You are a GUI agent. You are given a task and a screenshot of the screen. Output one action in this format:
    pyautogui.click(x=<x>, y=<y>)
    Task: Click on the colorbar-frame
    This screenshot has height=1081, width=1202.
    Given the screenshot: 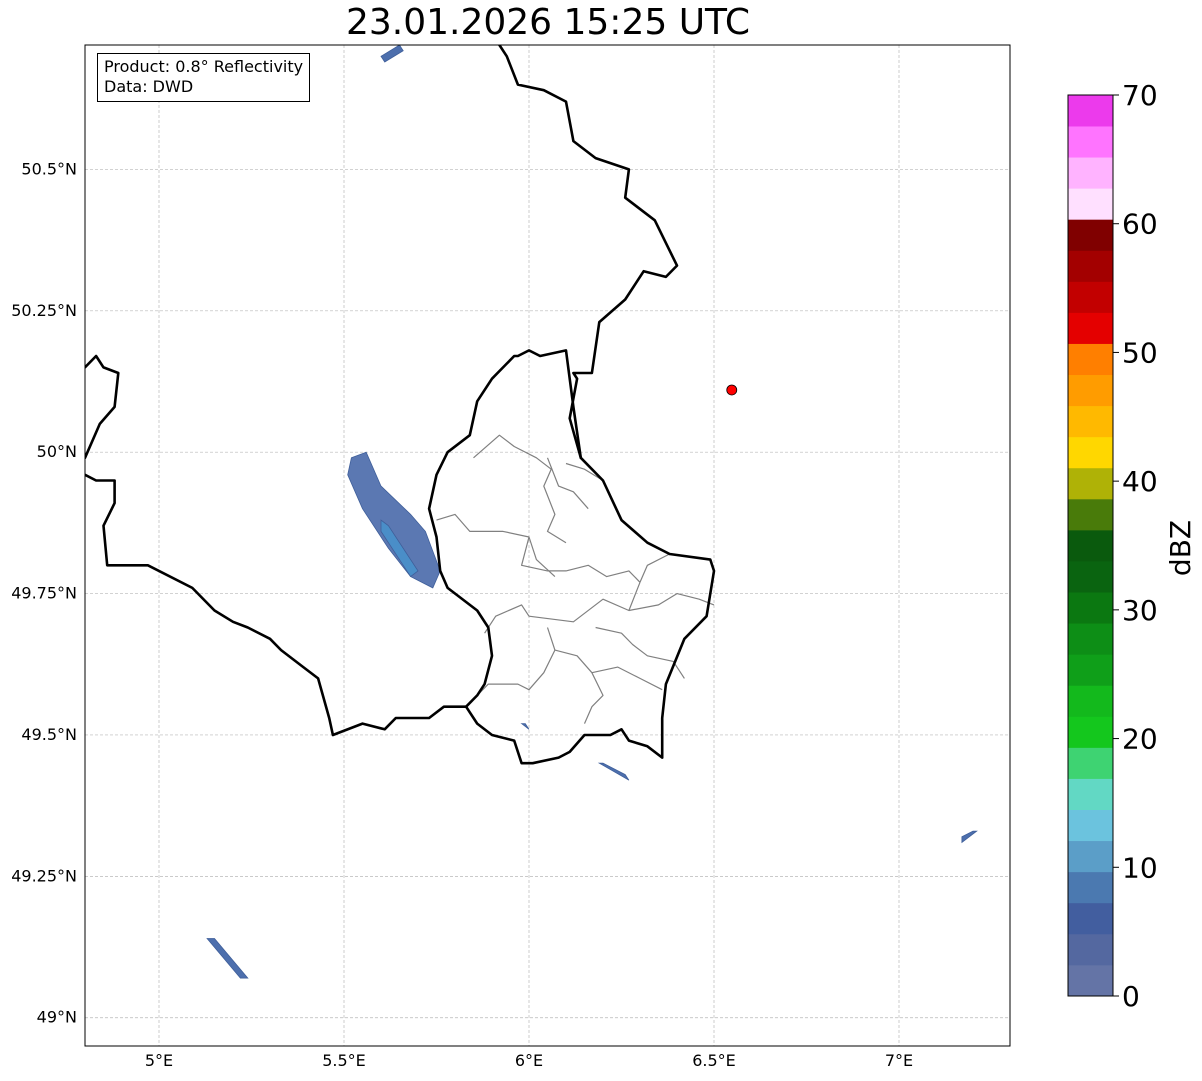 What is the action you would take?
    pyautogui.click(x=1090, y=545)
    